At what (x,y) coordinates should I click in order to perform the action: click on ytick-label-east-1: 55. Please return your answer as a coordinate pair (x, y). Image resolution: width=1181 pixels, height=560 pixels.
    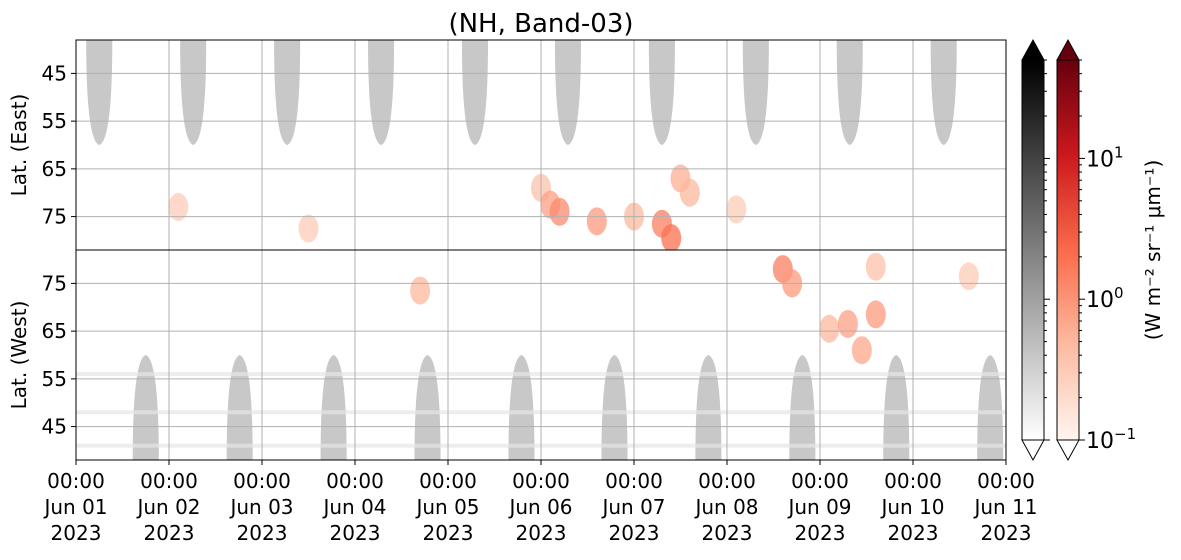
    Looking at the image, I should click on (54, 121).